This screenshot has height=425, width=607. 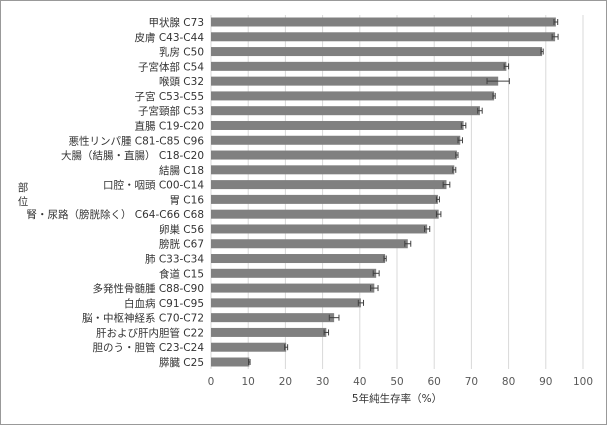 What do you see at coordinates (153, 185) in the screenshot?
I see `category-label: 口腔・咽頭 C00-C14` at bounding box center [153, 185].